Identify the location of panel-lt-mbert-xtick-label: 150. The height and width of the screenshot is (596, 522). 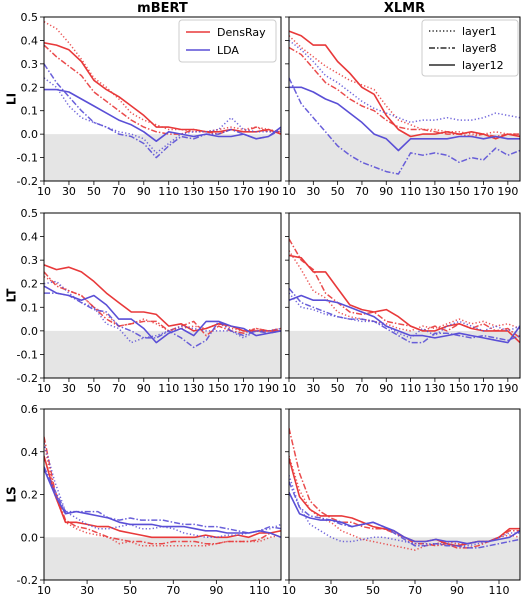
(218, 388).